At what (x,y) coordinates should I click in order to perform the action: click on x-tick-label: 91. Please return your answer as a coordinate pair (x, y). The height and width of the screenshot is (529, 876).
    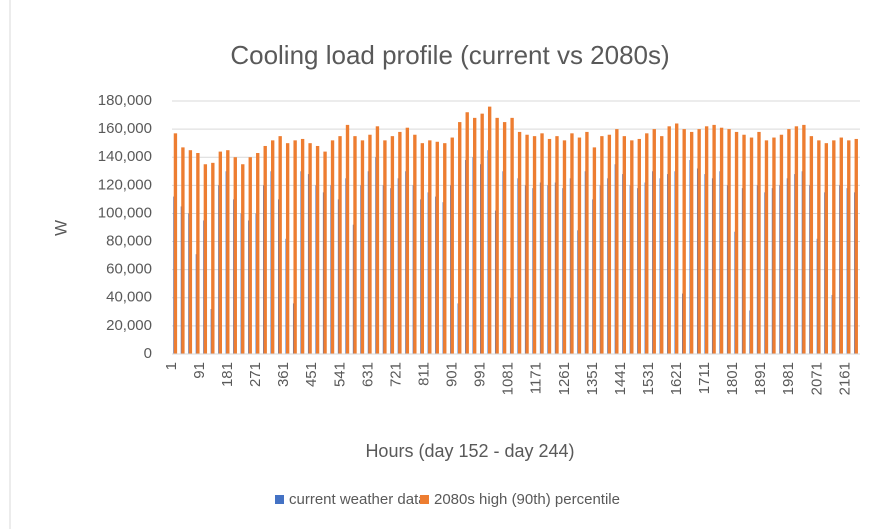
    Looking at the image, I should click on (199, 370).